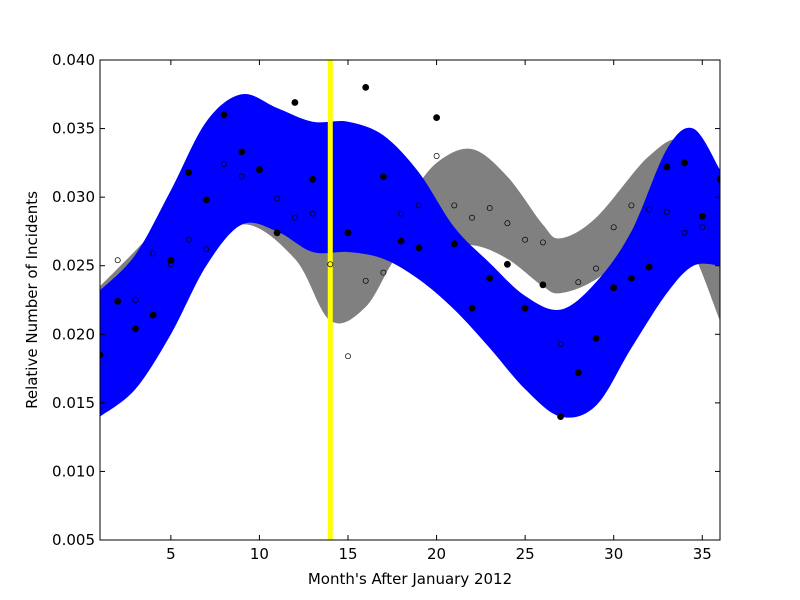 This screenshot has height=600, width=800. What do you see at coordinates (73, 471) in the screenshot?
I see `y-tick-label: 0.010` at bounding box center [73, 471].